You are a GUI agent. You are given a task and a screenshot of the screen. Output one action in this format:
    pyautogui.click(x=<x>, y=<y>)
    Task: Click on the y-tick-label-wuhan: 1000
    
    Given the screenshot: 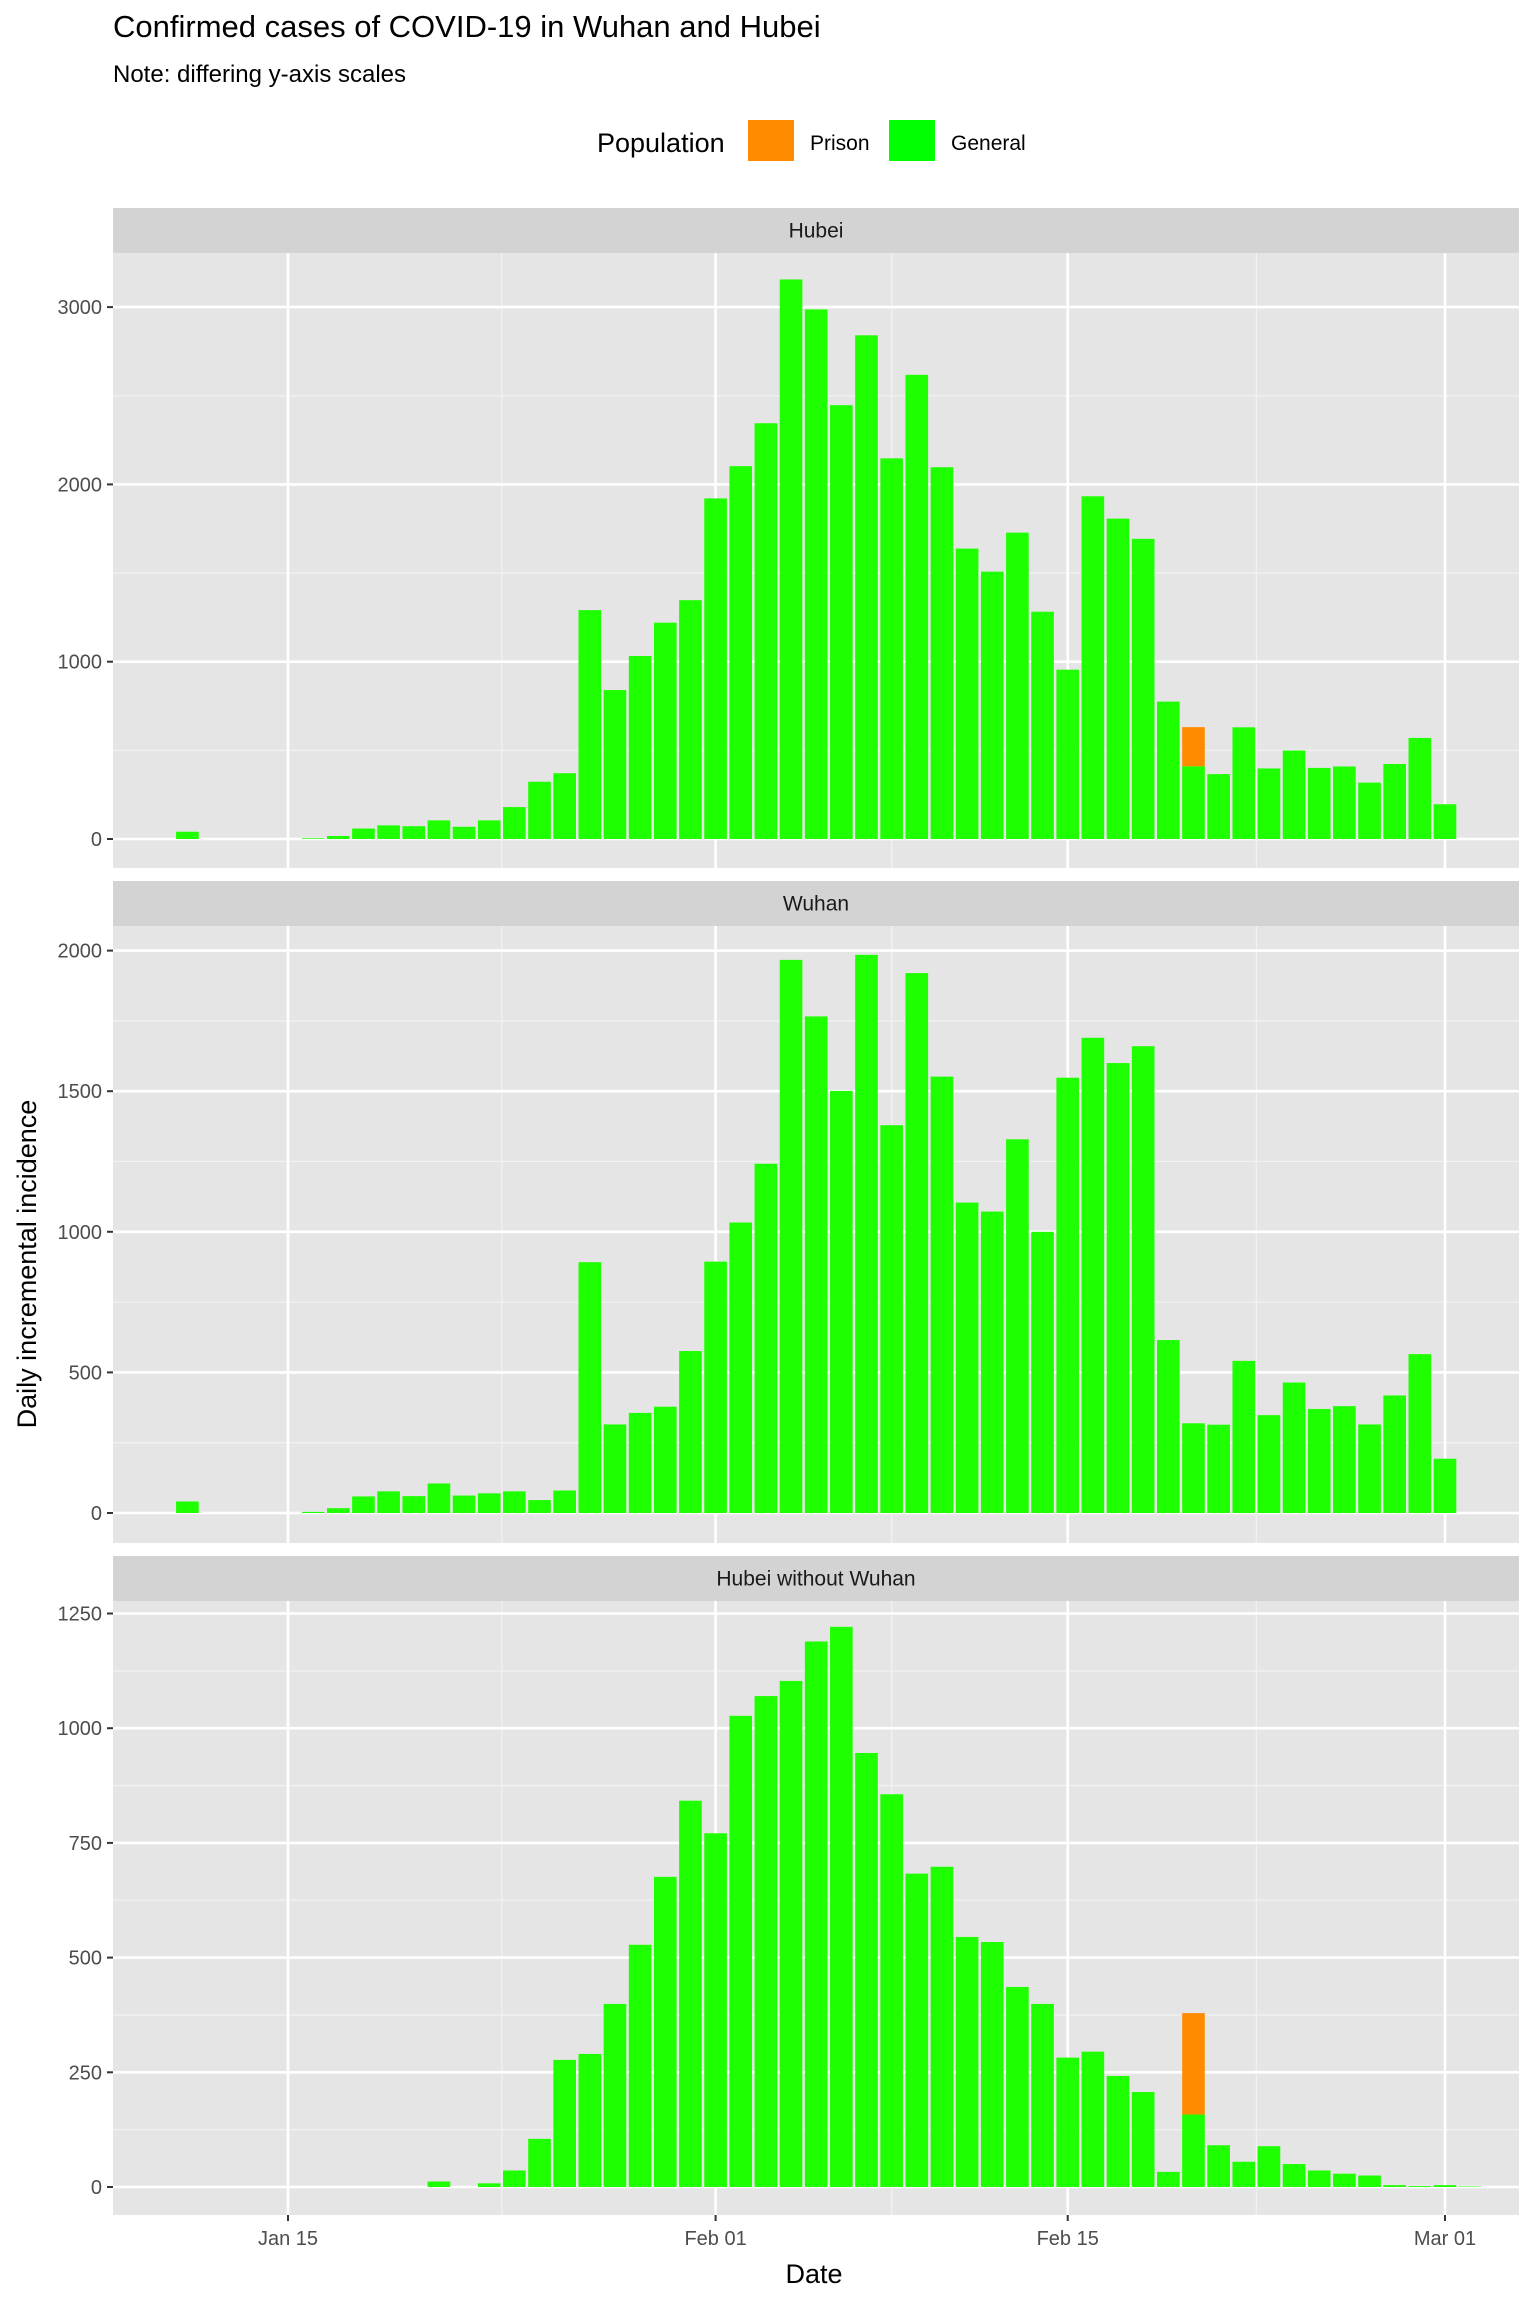 What is the action you would take?
    pyautogui.click(x=80, y=1233)
    